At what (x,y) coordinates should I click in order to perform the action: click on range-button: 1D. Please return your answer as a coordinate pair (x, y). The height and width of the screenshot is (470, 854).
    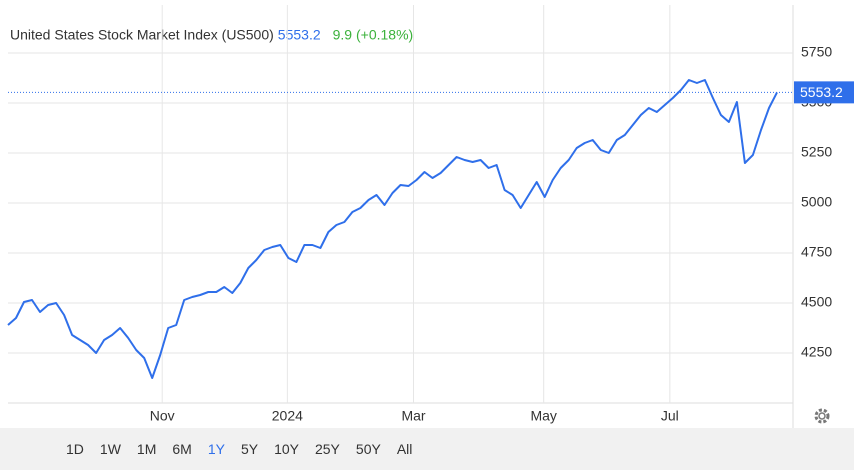
    Looking at the image, I should click on (75, 449).